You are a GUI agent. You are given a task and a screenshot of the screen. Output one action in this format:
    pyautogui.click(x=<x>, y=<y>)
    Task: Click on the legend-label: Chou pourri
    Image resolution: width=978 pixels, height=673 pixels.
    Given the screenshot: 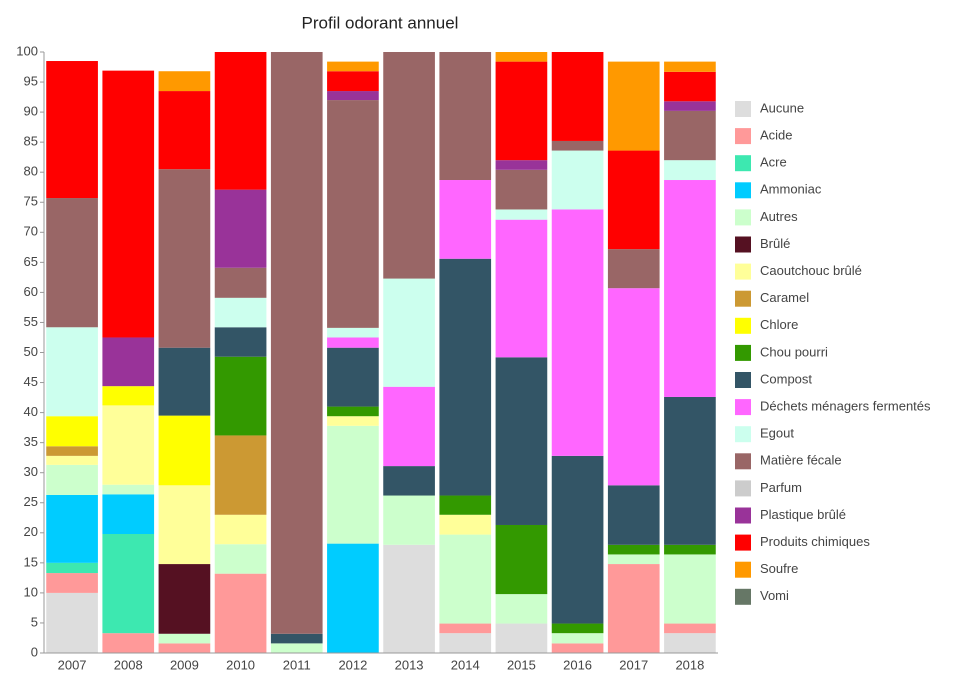 What is the action you would take?
    pyautogui.click(x=794, y=351)
    